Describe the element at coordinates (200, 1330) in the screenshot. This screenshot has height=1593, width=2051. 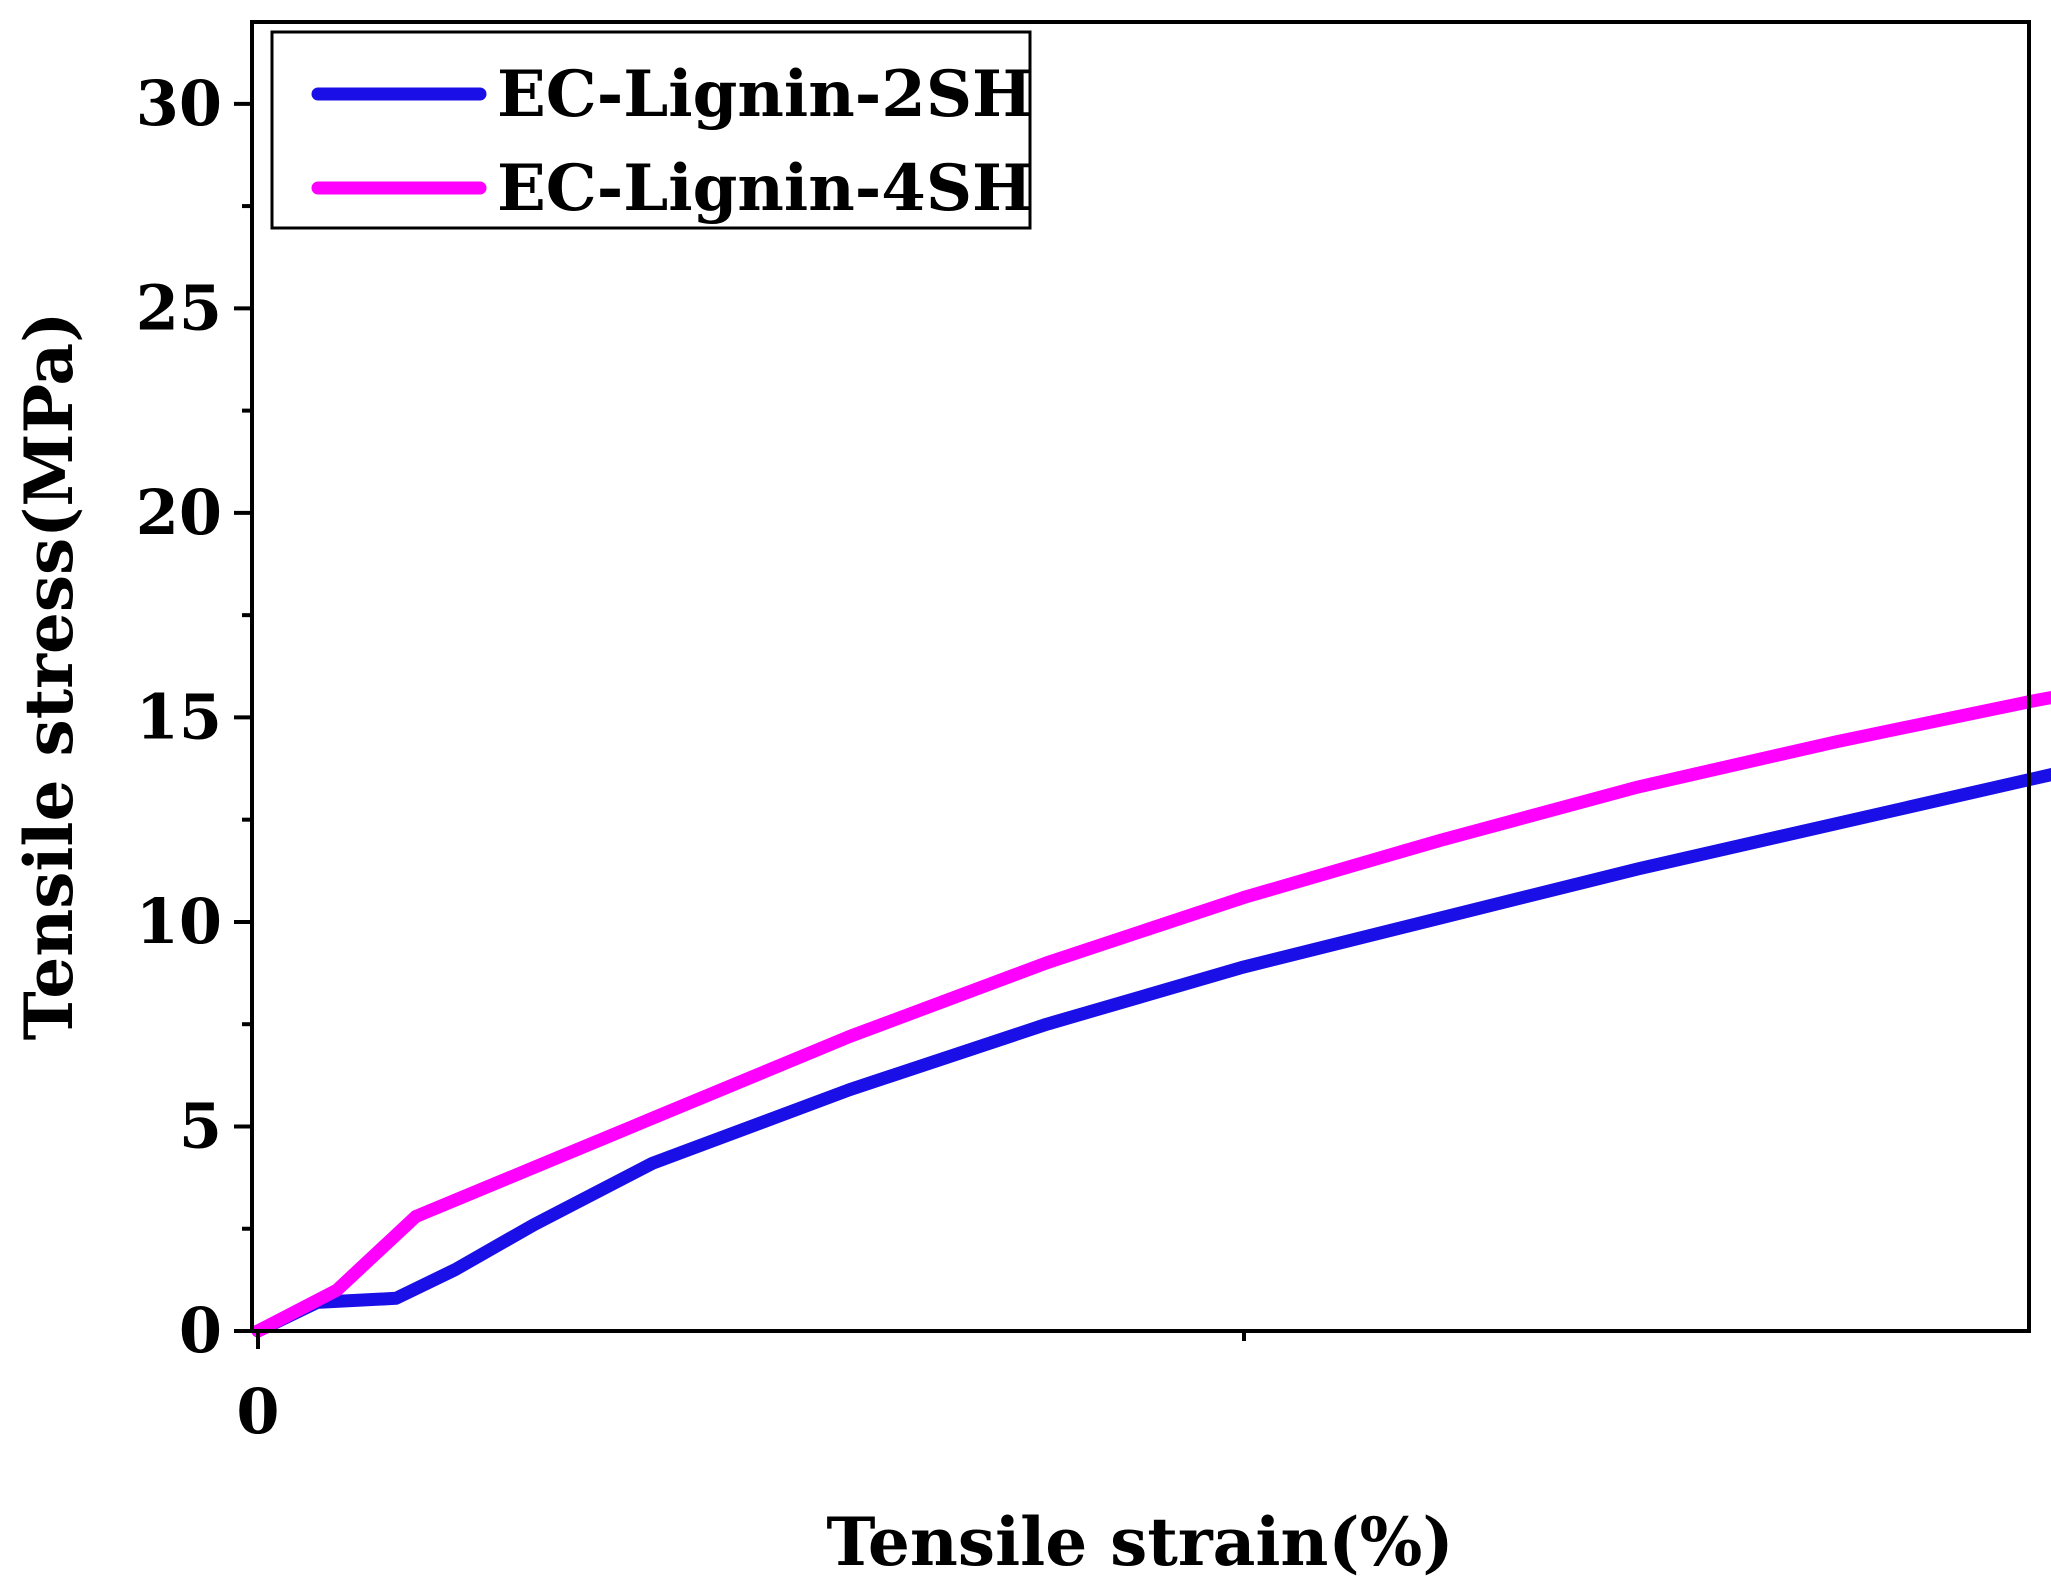
I see `y-tick-label: 0` at that location.